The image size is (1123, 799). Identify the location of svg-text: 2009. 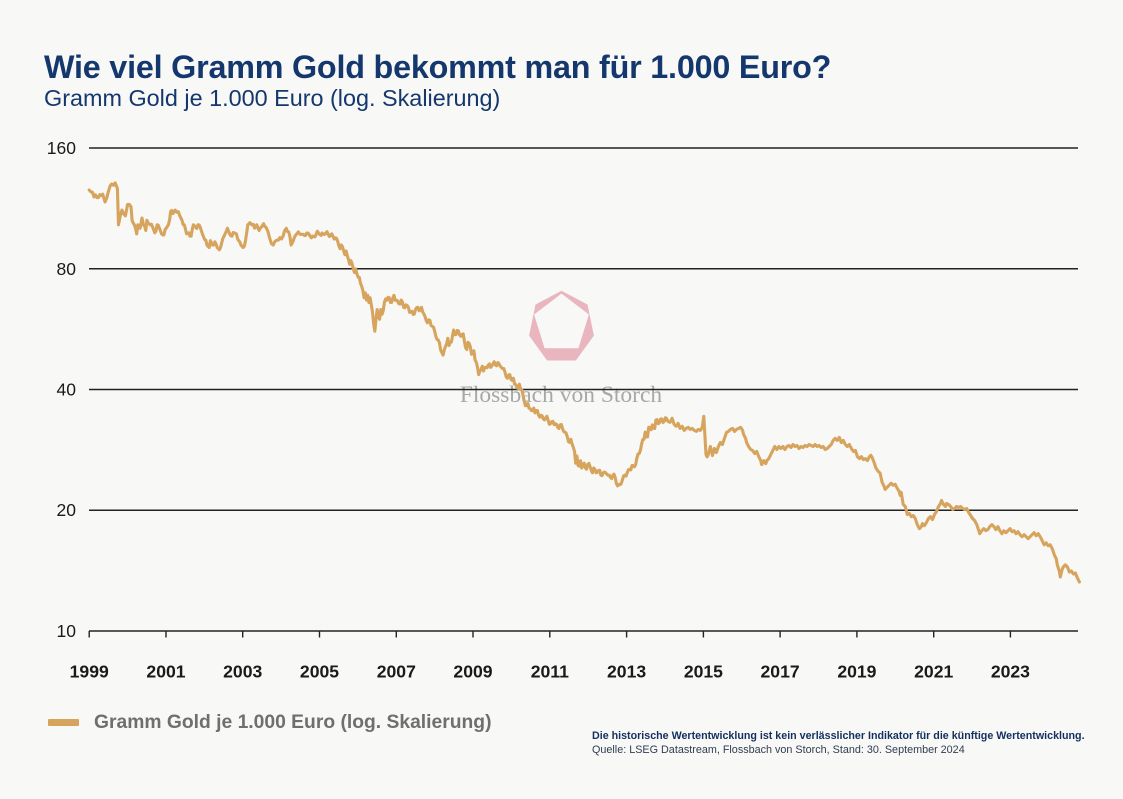
(472, 671).